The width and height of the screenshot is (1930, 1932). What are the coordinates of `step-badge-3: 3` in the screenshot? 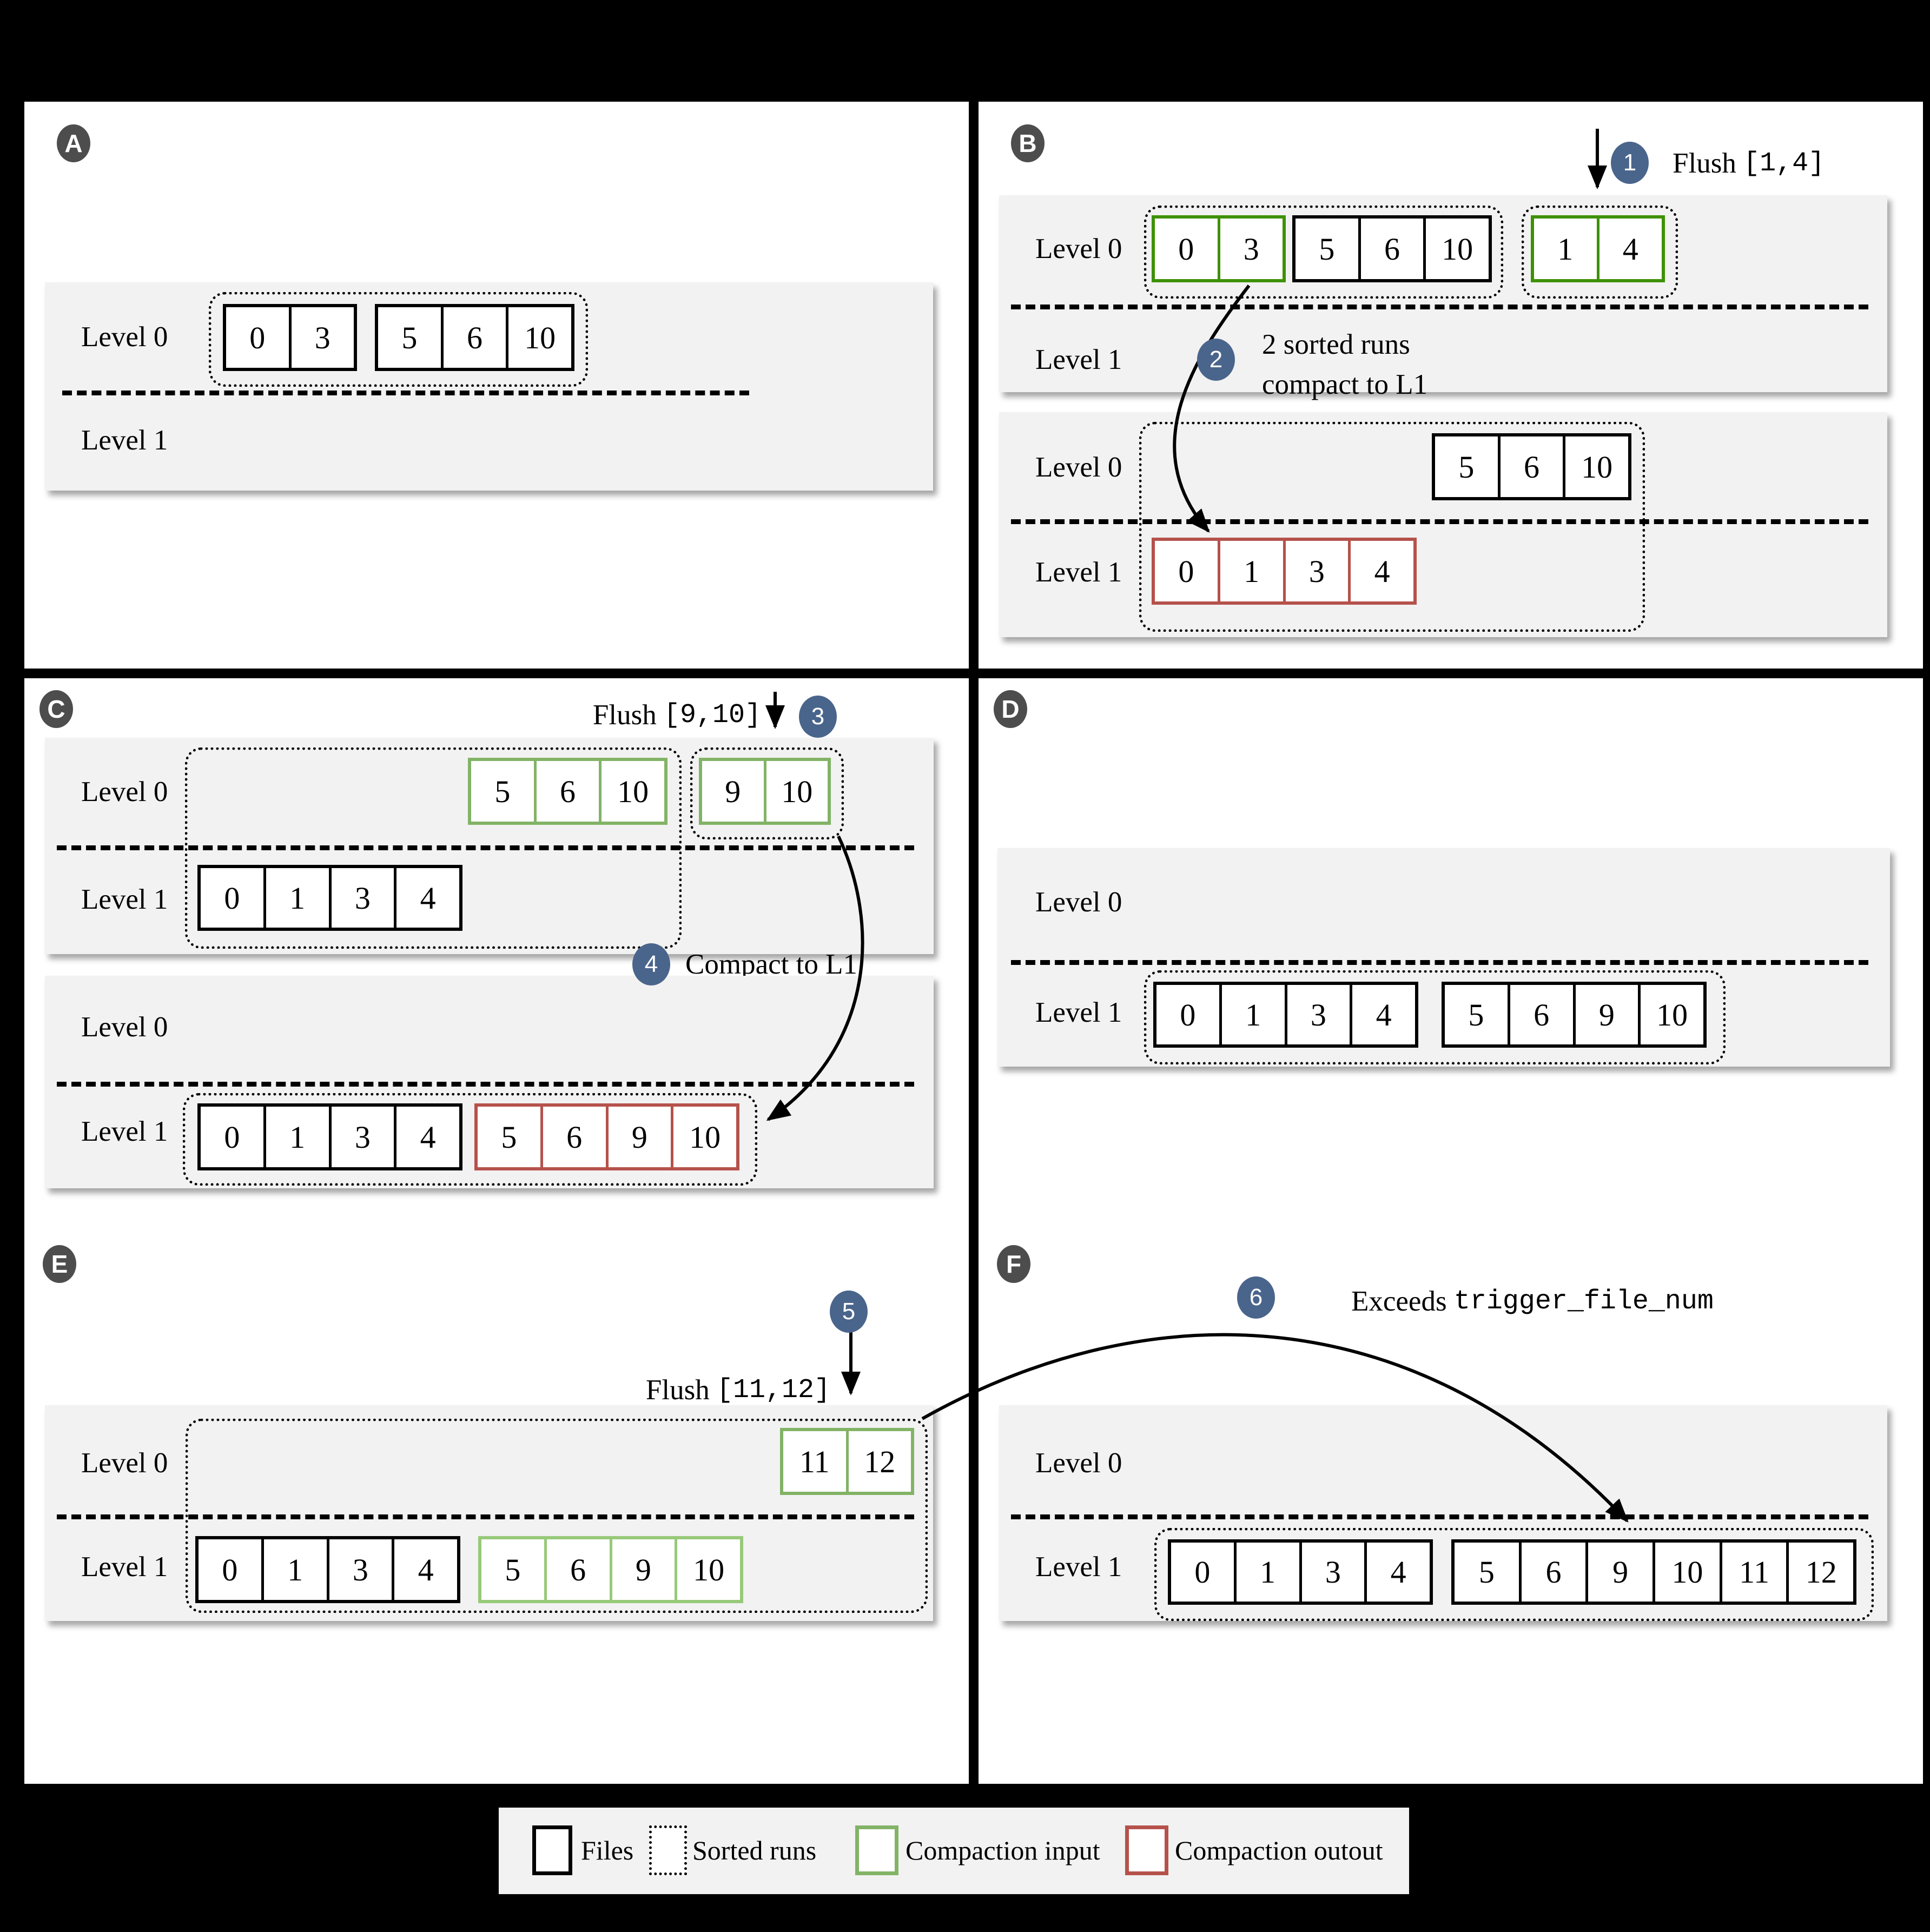 It's located at (818, 717).